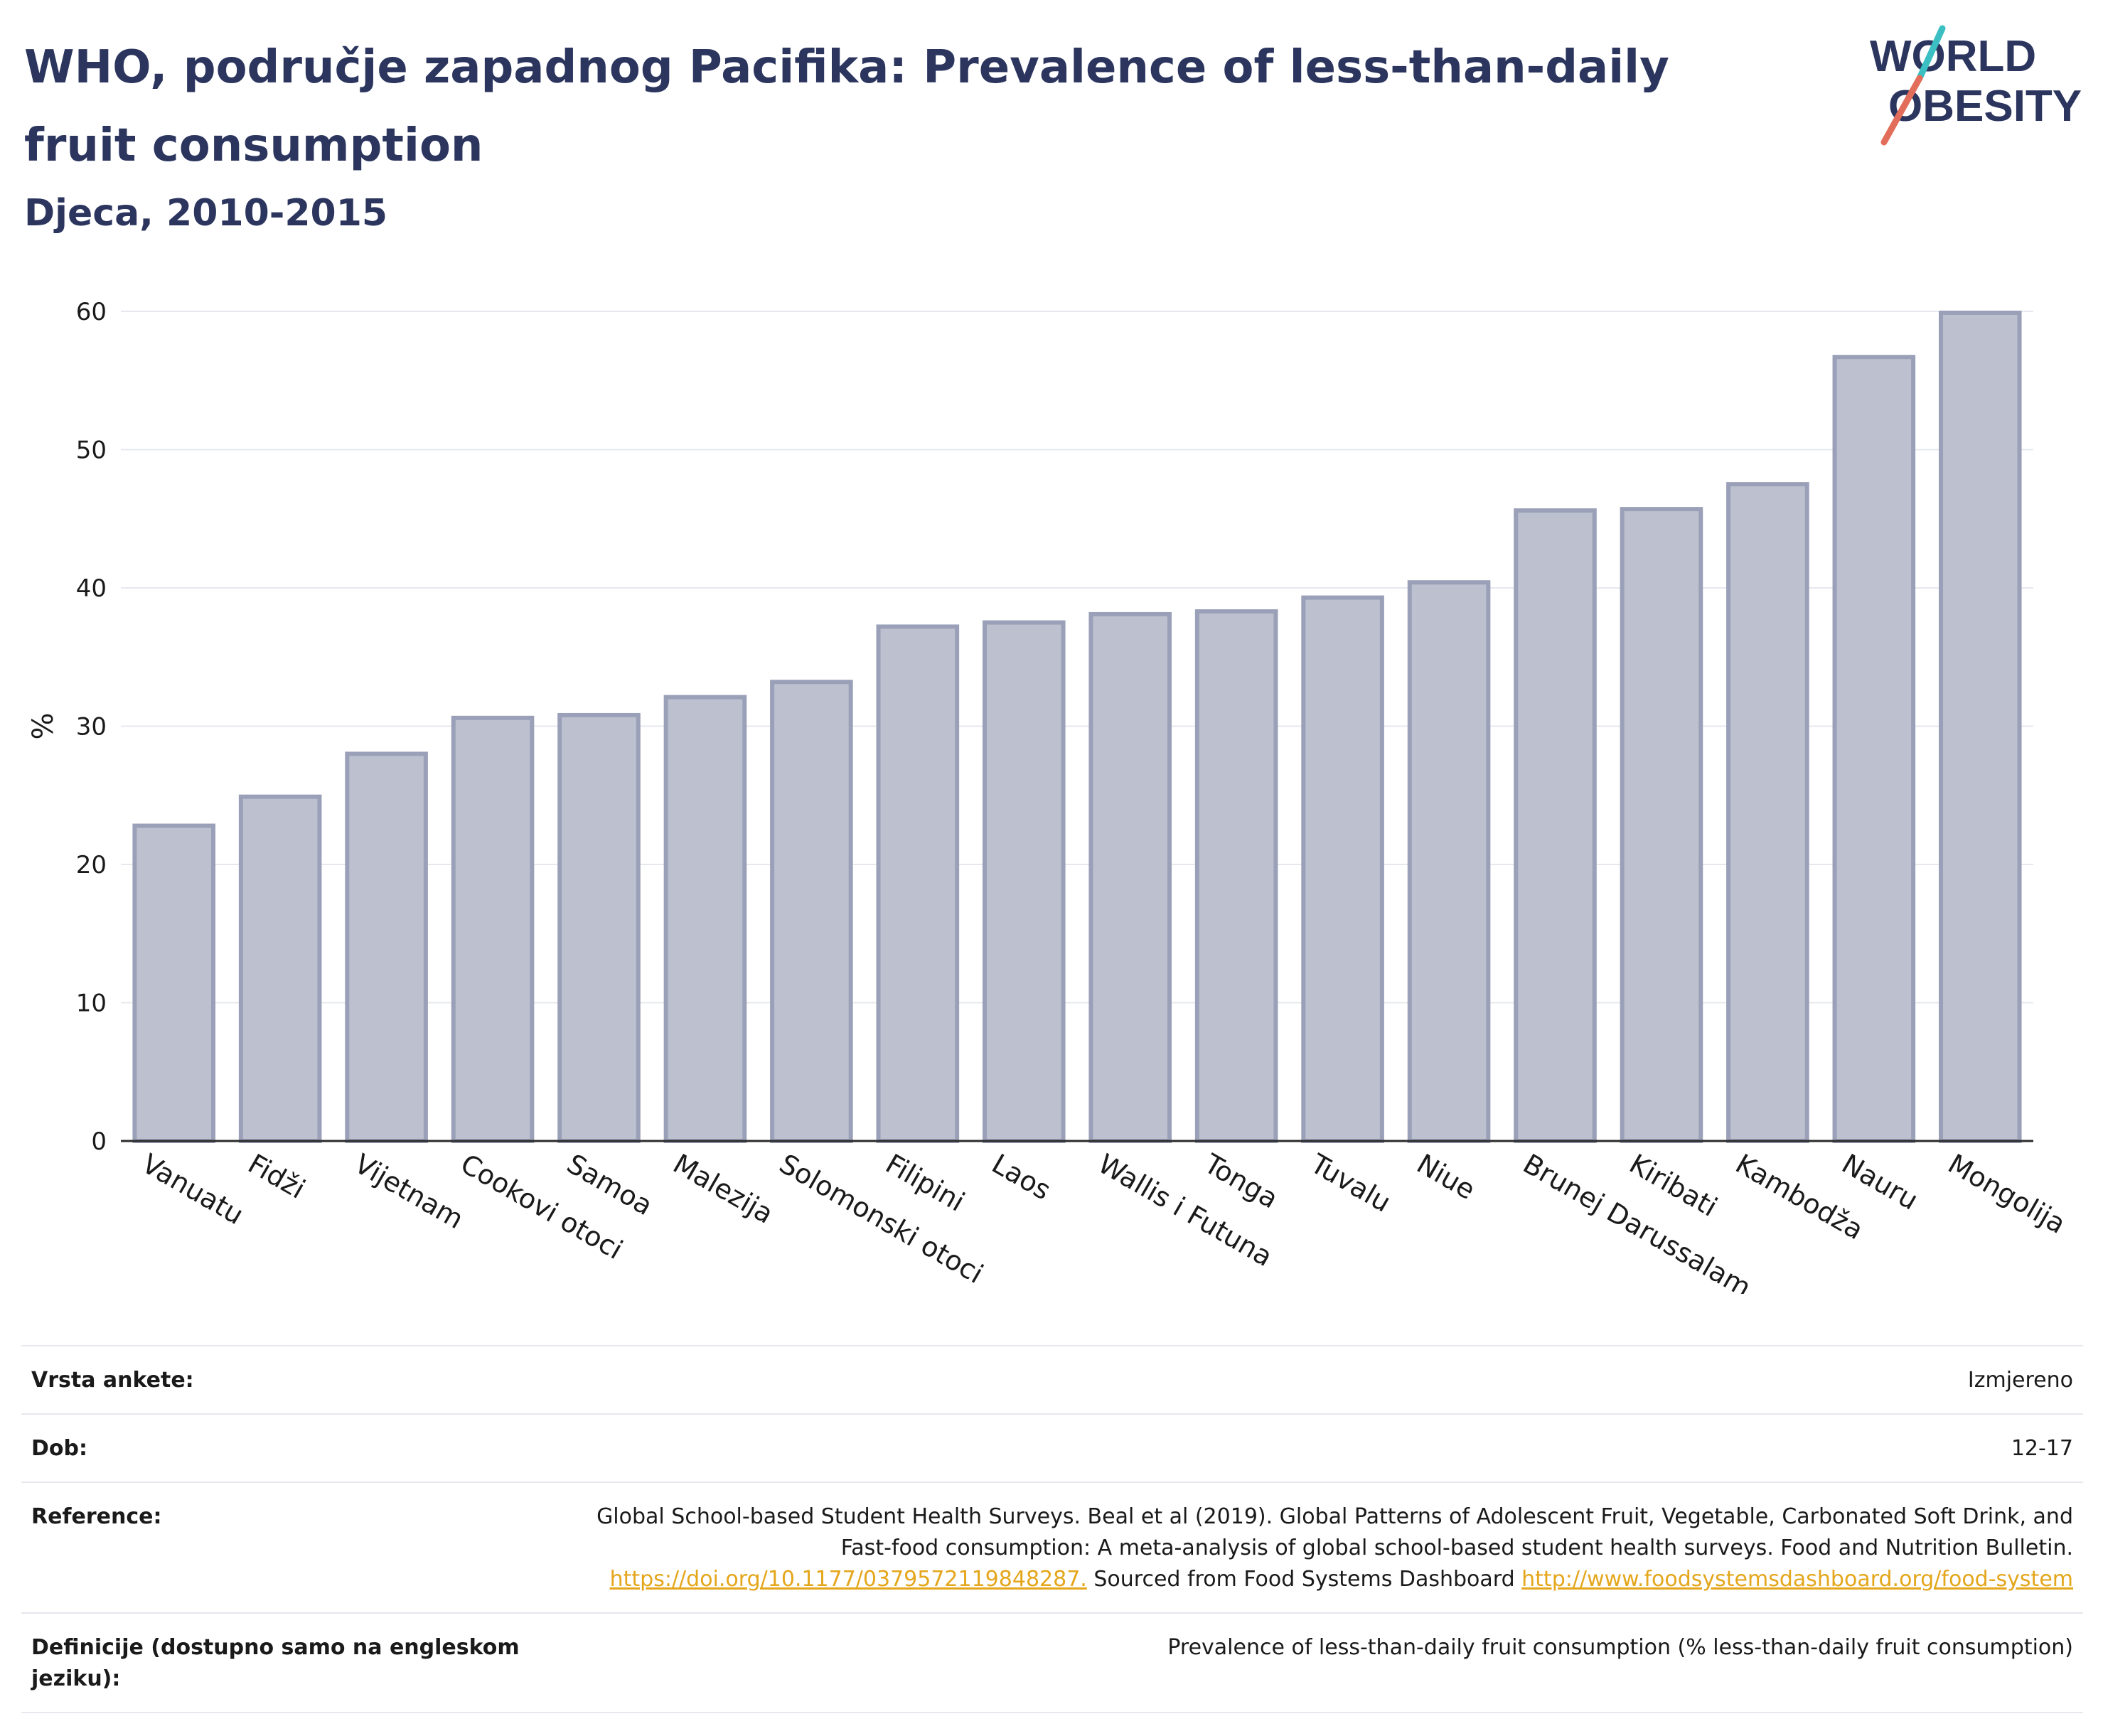 Image resolution: width=2103 pixels, height=1736 pixels. I want to click on bar-nauru, so click(1874, 749).